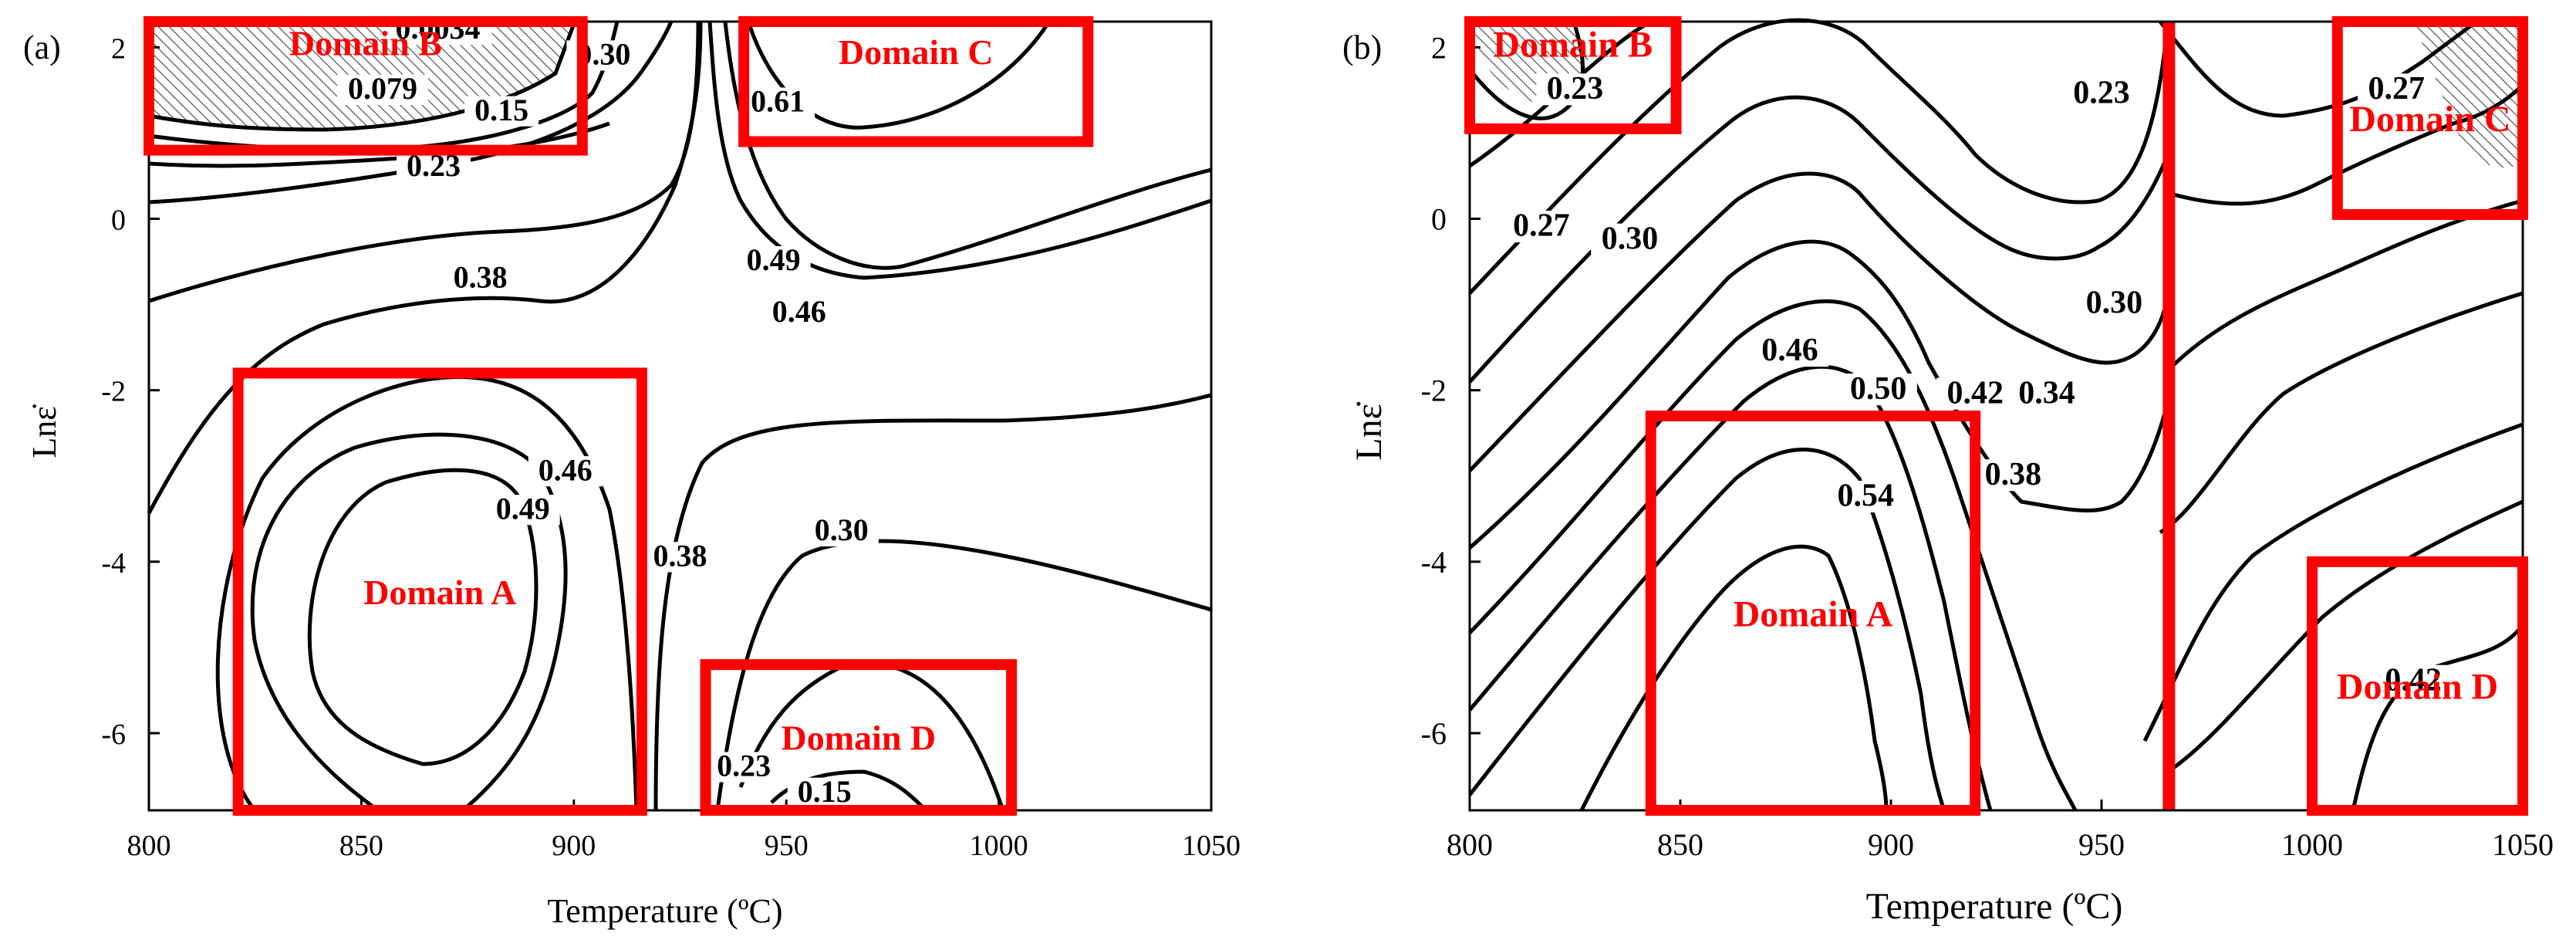 This screenshot has height=950, width=2576. What do you see at coordinates (1994, 907) in the screenshot?
I see `x-axis-title-b: Temperature (ºC)` at bounding box center [1994, 907].